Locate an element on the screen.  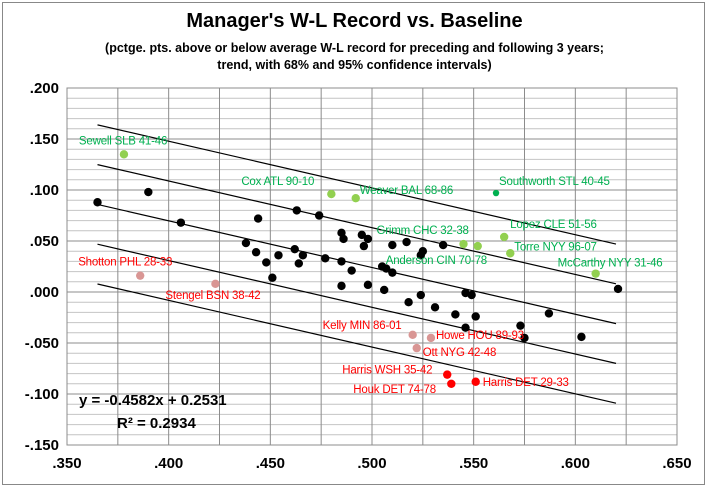
y-tick-label: .050 is located at coordinates (44, 241).